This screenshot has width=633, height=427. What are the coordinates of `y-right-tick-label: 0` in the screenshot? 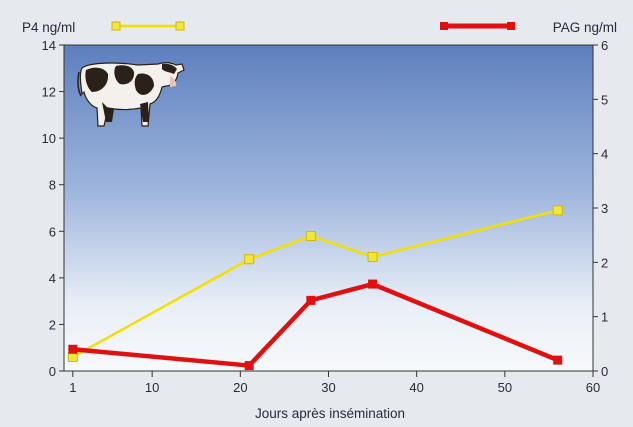 It's located at (604, 371).